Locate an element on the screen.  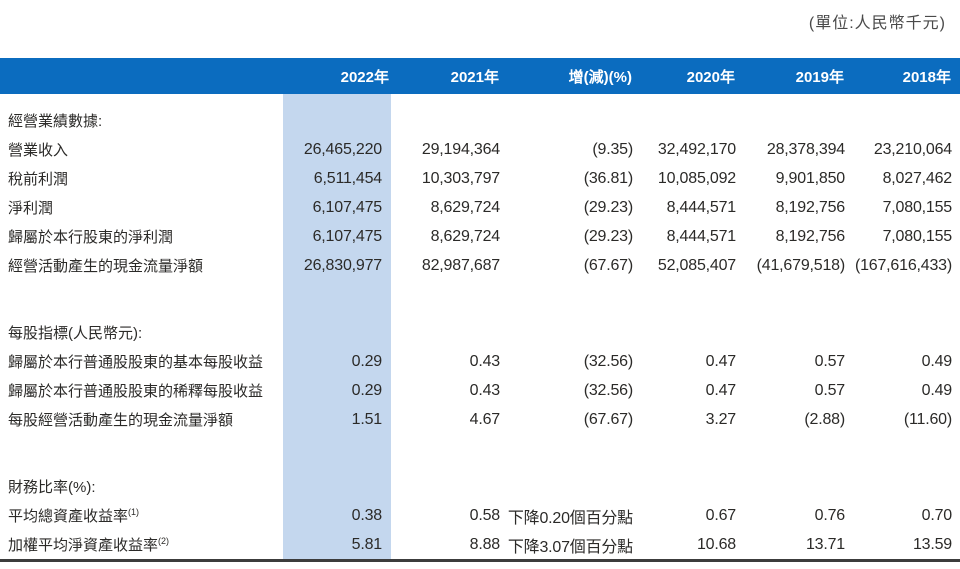
cell-2022: 26,465,220 is located at coordinates (342, 149).